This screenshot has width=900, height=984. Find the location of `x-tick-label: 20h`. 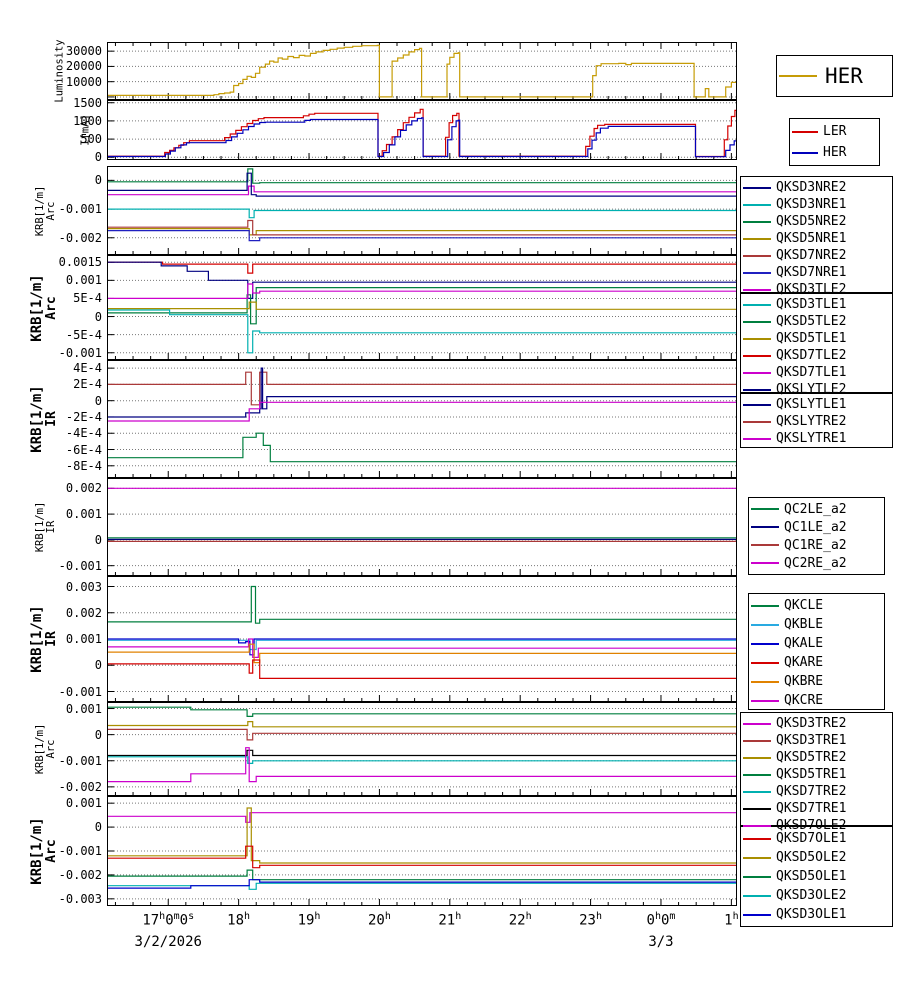

x-tick-label: 20h is located at coordinates (379, 920).